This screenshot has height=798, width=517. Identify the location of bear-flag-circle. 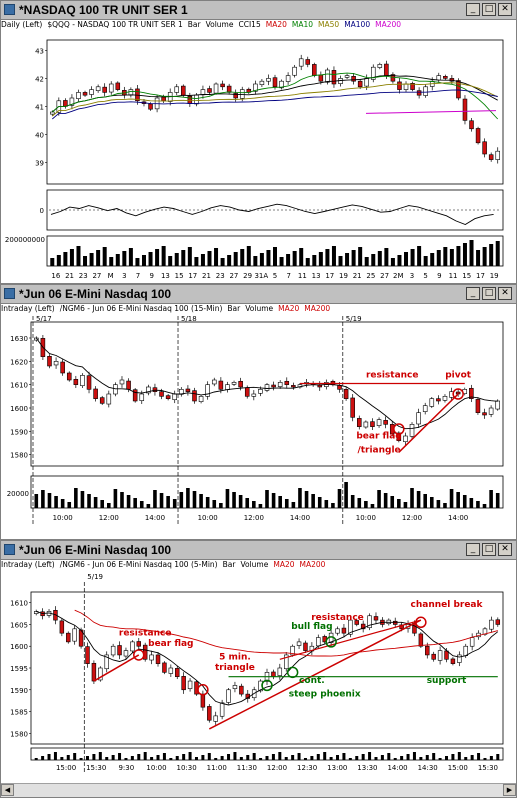
(399, 429).